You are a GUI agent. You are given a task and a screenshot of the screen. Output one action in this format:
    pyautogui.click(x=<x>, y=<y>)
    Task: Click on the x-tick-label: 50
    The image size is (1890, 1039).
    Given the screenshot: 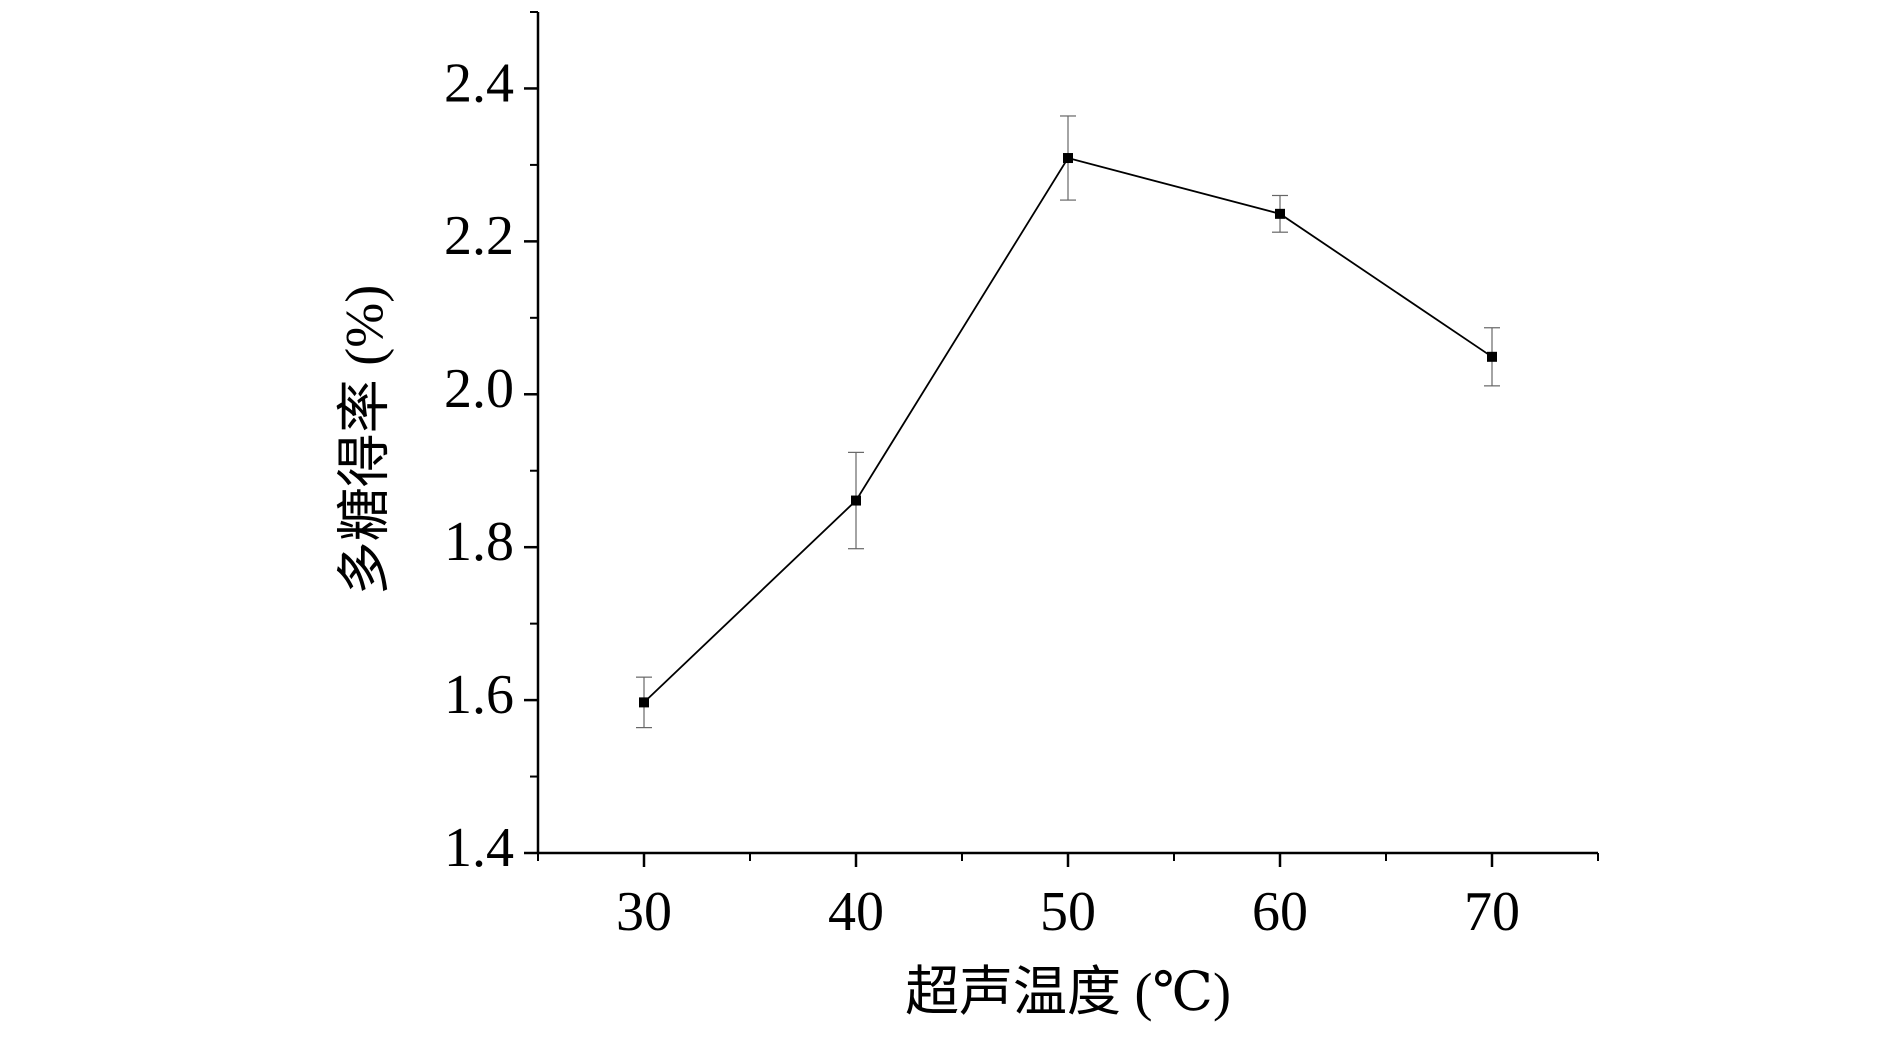 What is the action you would take?
    pyautogui.click(x=1068, y=912)
    